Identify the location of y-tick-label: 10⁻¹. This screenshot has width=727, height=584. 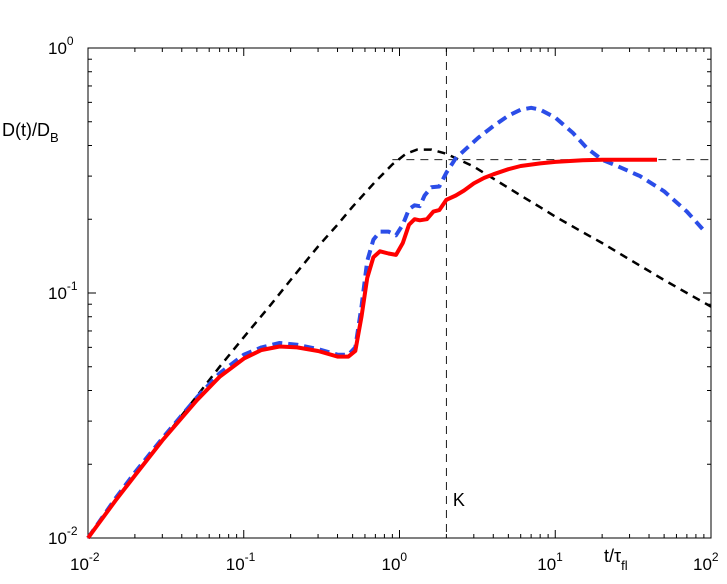
(63, 291).